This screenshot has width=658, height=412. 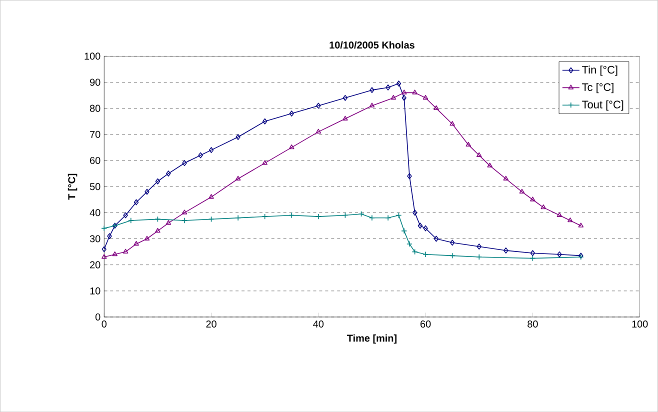 What do you see at coordinates (95, 212) in the screenshot?
I see `y-tick-label: 40` at bounding box center [95, 212].